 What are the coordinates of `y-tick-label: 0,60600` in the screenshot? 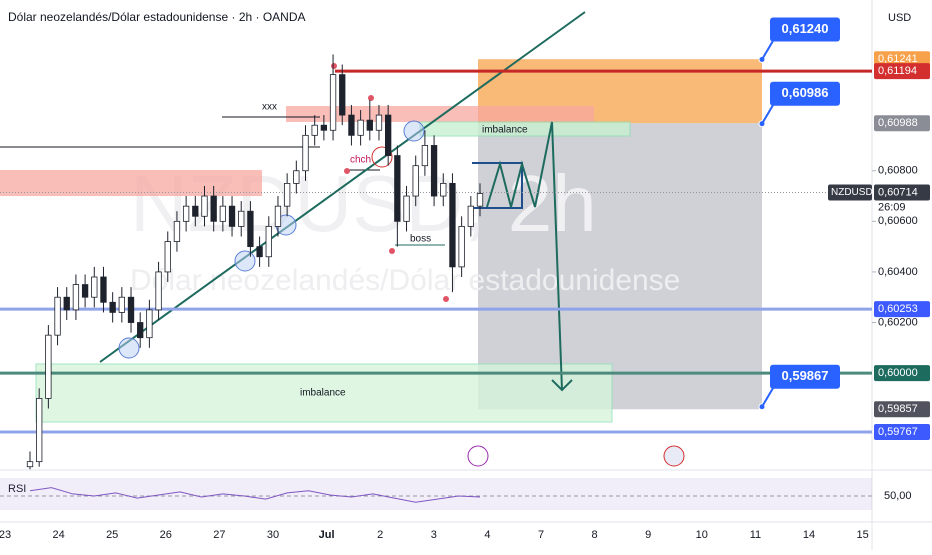 It's located at (898, 221).